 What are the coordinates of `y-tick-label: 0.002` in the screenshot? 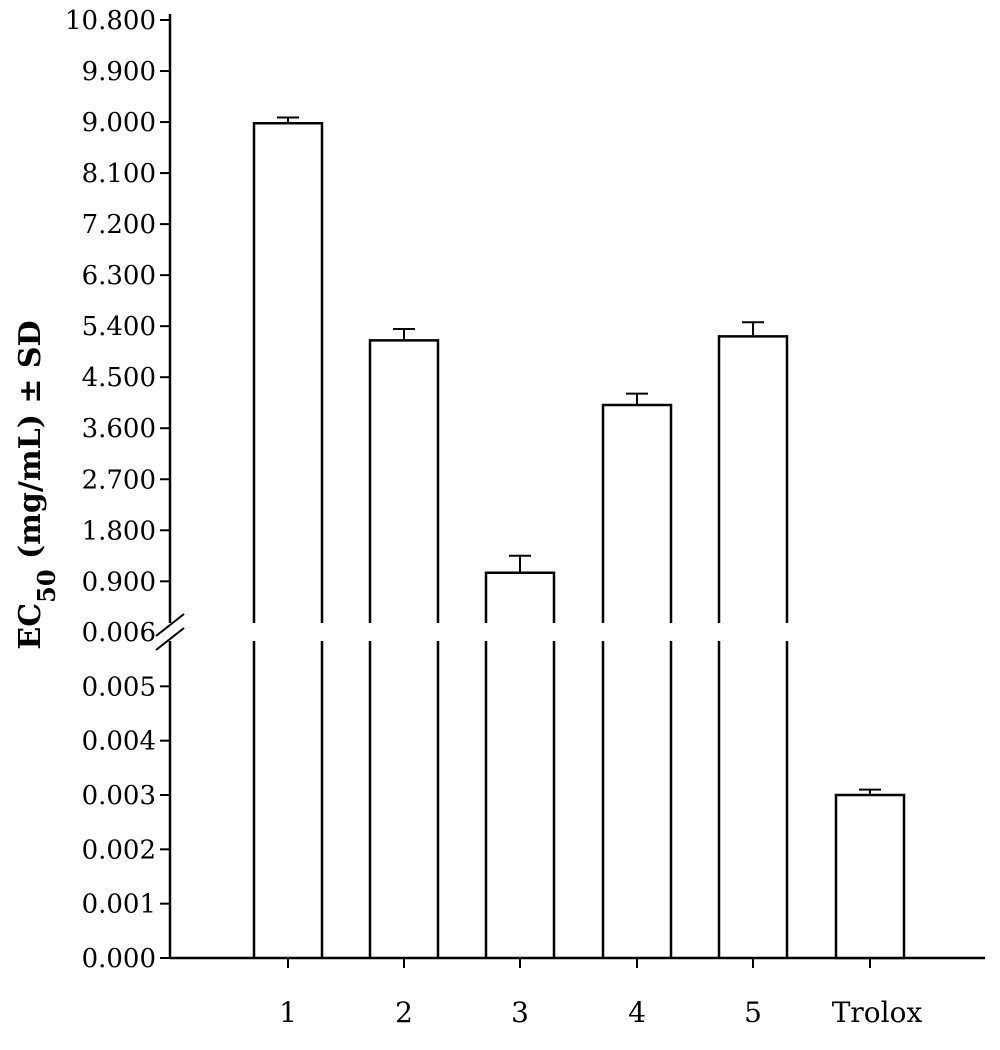 It's located at (119, 850).